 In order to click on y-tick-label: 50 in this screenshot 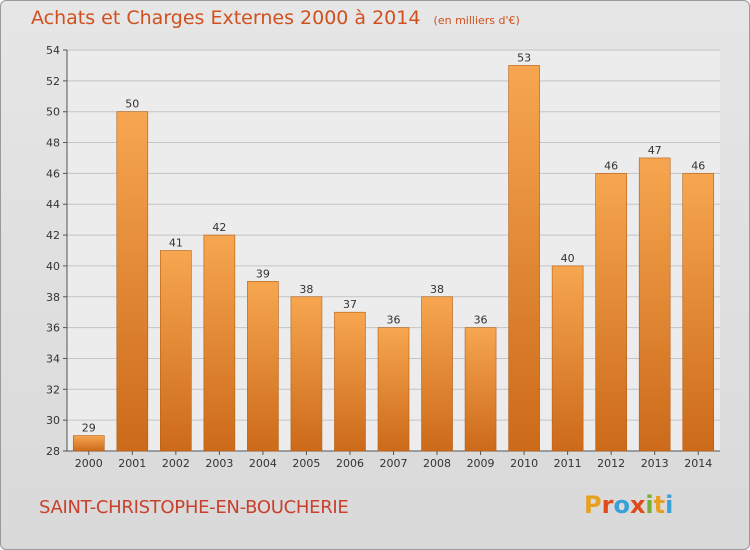, I will do `click(53, 112)`.